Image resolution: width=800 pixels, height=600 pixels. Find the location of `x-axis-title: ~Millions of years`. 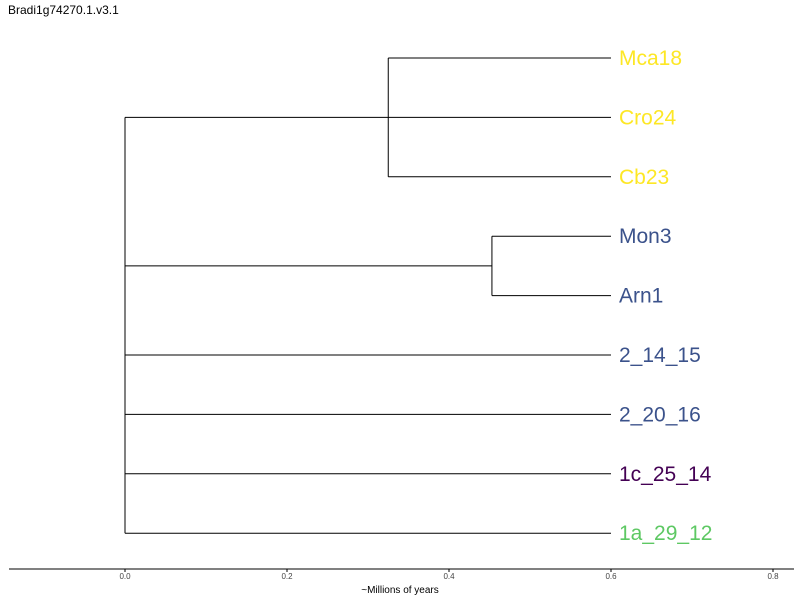

x-axis-title: ~Millions of years is located at coordinates (400, 590).